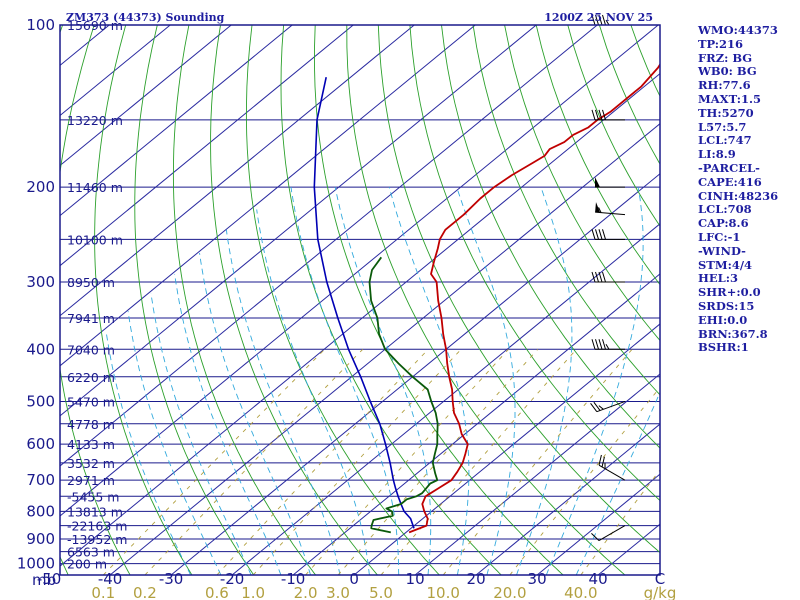 The image size is (800, 600). What do you see at coordinates (40, 480) in the screenshot?
I see `pressure-tick-label: 700` at bounding box center [40, 480].